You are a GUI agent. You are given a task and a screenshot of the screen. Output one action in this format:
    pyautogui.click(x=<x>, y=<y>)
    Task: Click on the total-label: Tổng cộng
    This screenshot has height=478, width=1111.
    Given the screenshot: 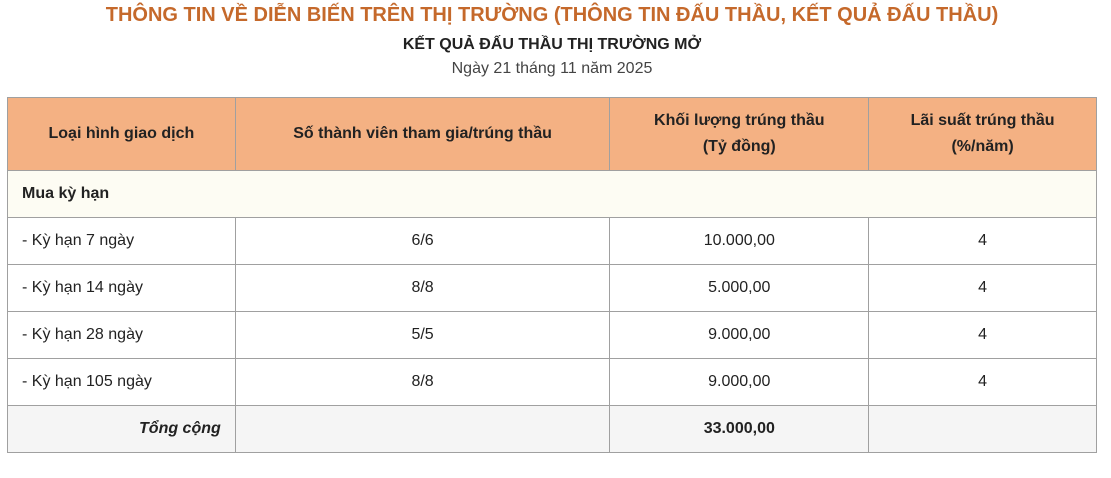 What is the action you would take?
    pyautogui.click(x=121, y=429)
    